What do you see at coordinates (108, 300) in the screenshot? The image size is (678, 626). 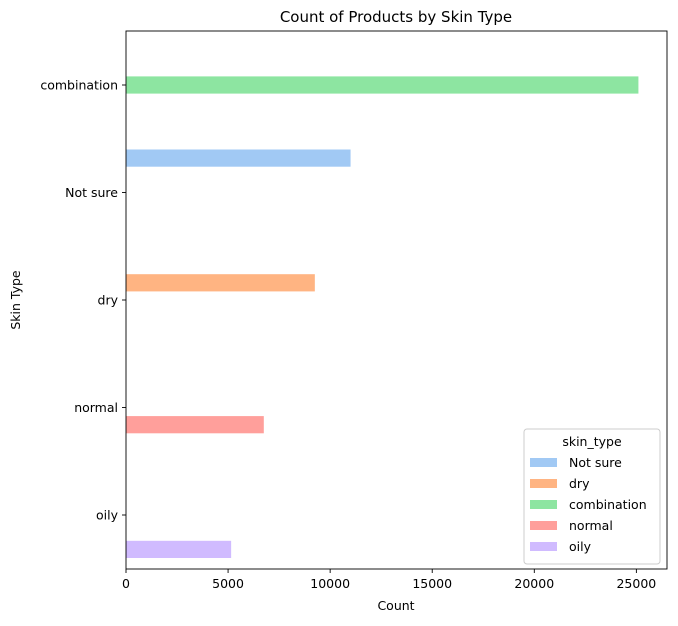 I see `y-tick-label: dry` at bounding box center [108, 300].